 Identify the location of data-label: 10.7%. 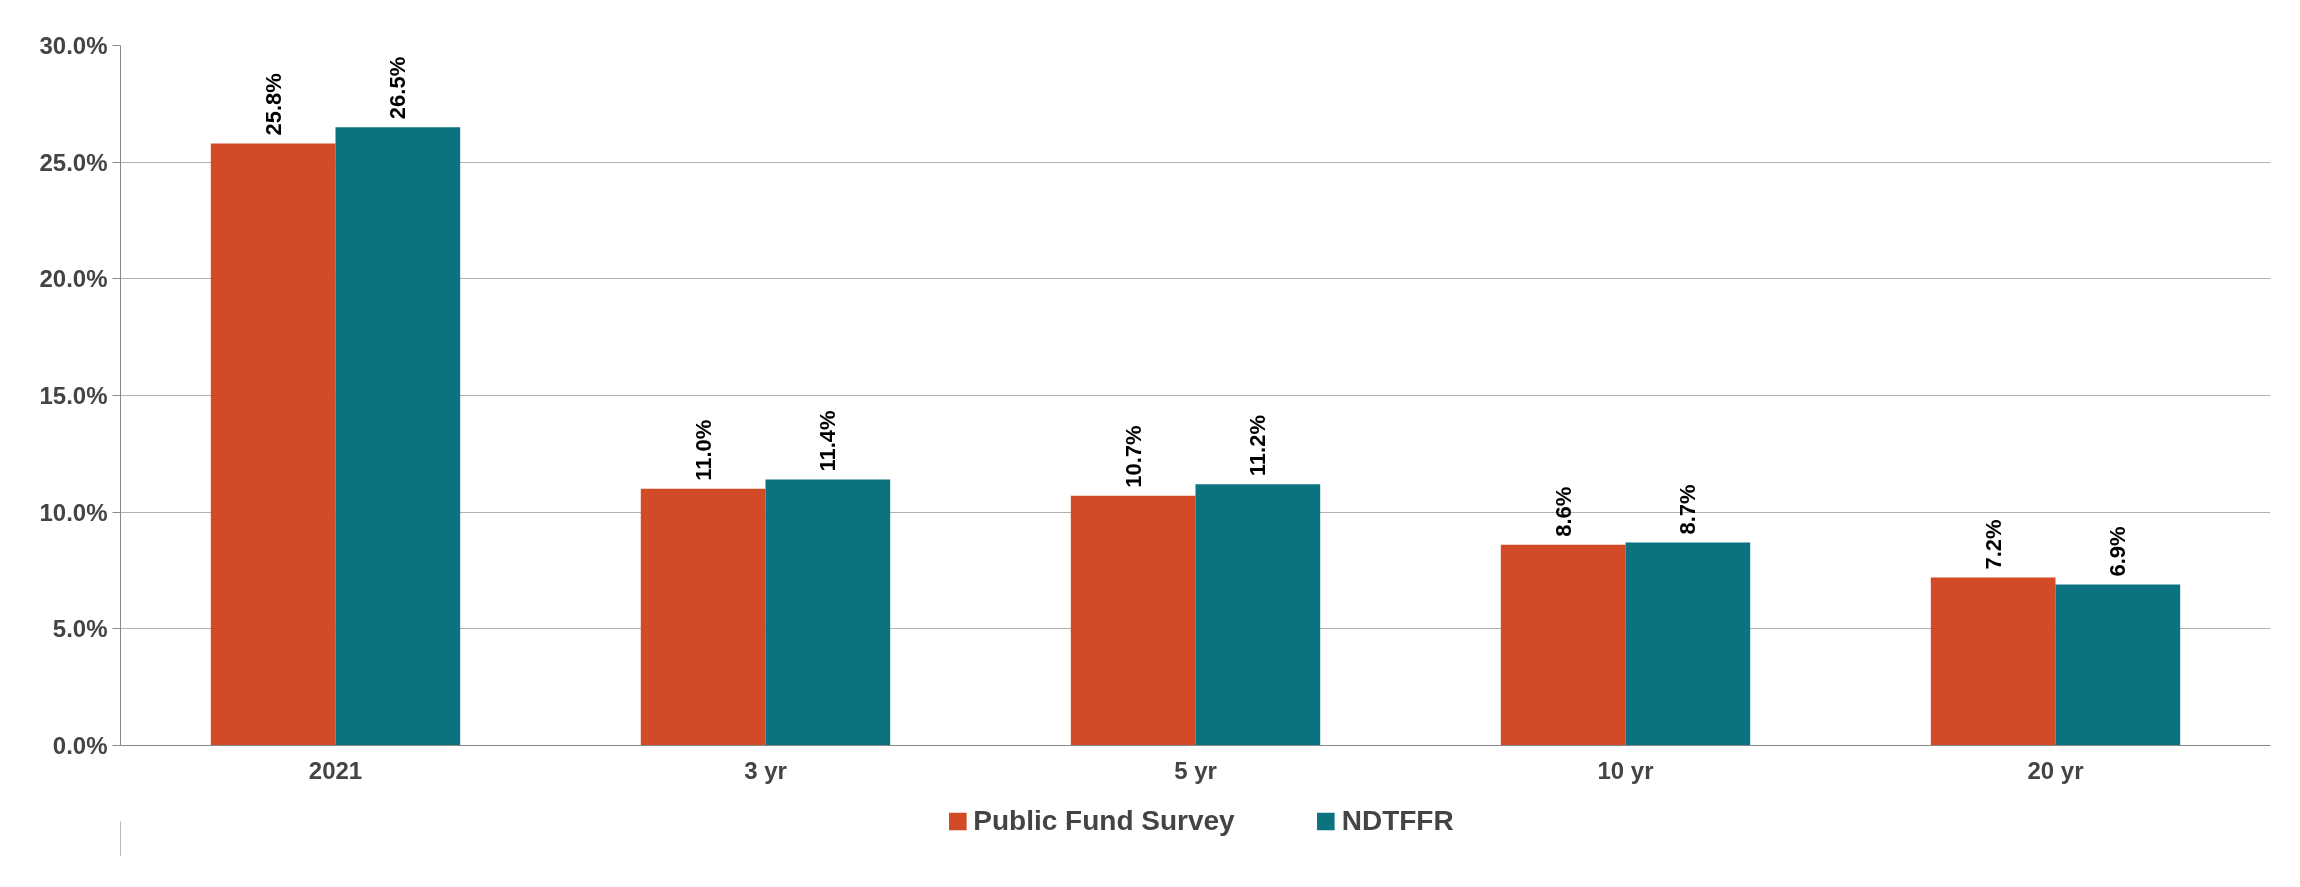
(1133, 456).